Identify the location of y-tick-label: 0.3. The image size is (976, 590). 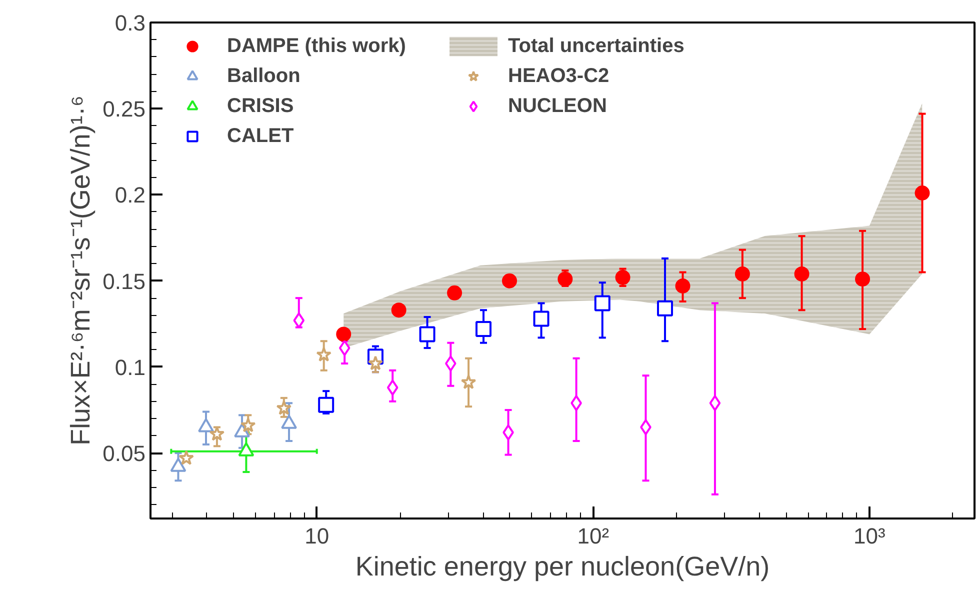
(130, 23).